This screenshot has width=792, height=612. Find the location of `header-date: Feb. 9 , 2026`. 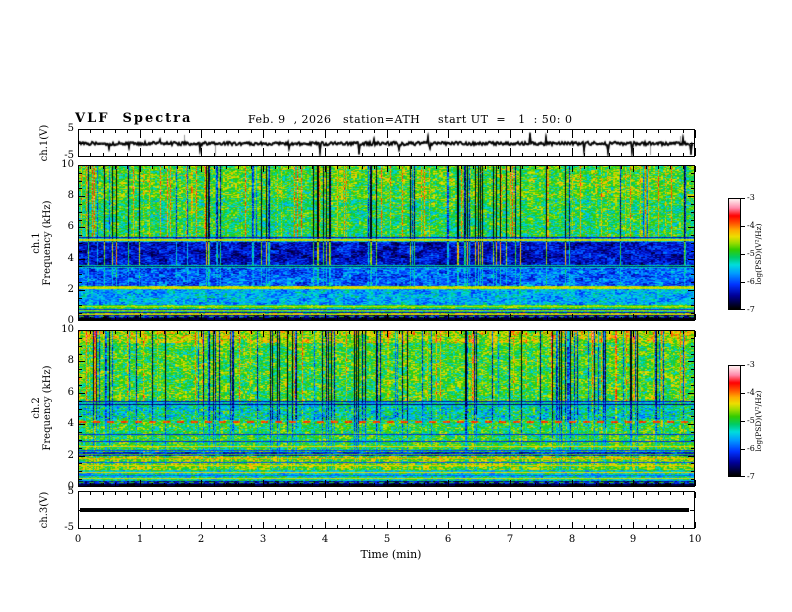

header-date: Feb. 9 , 2026 is located at coordinates (290, 119).